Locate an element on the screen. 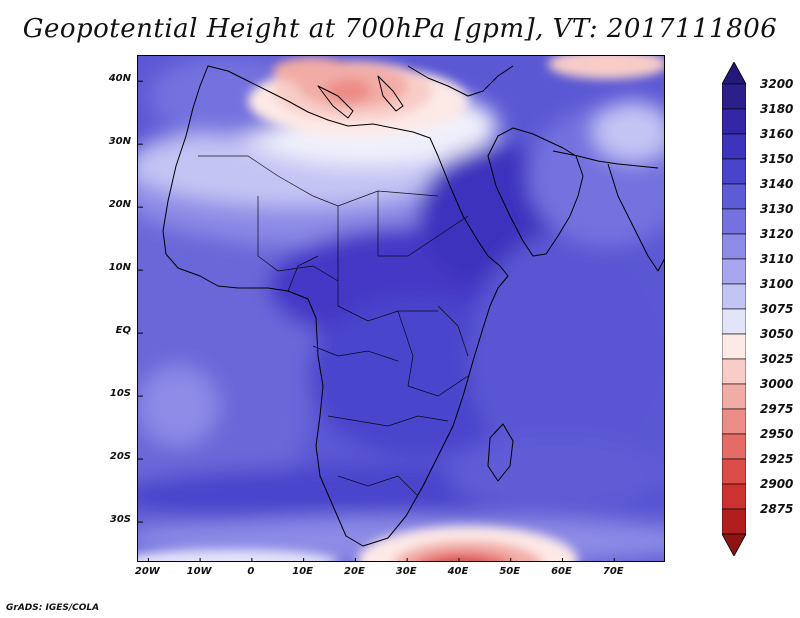 The height and width of the screenshot is (618, 800). colorbar-level-label: 2975 is located at coordinates (777, 409).